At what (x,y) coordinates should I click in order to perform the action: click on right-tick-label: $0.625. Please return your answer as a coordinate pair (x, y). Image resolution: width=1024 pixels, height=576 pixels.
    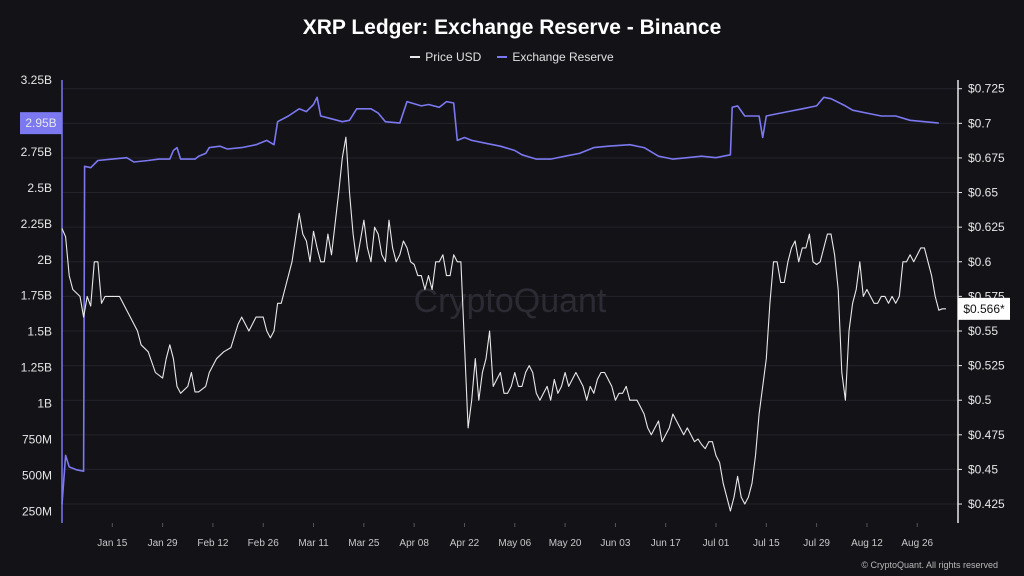
    Looking at the image, I should click on (986, 227).